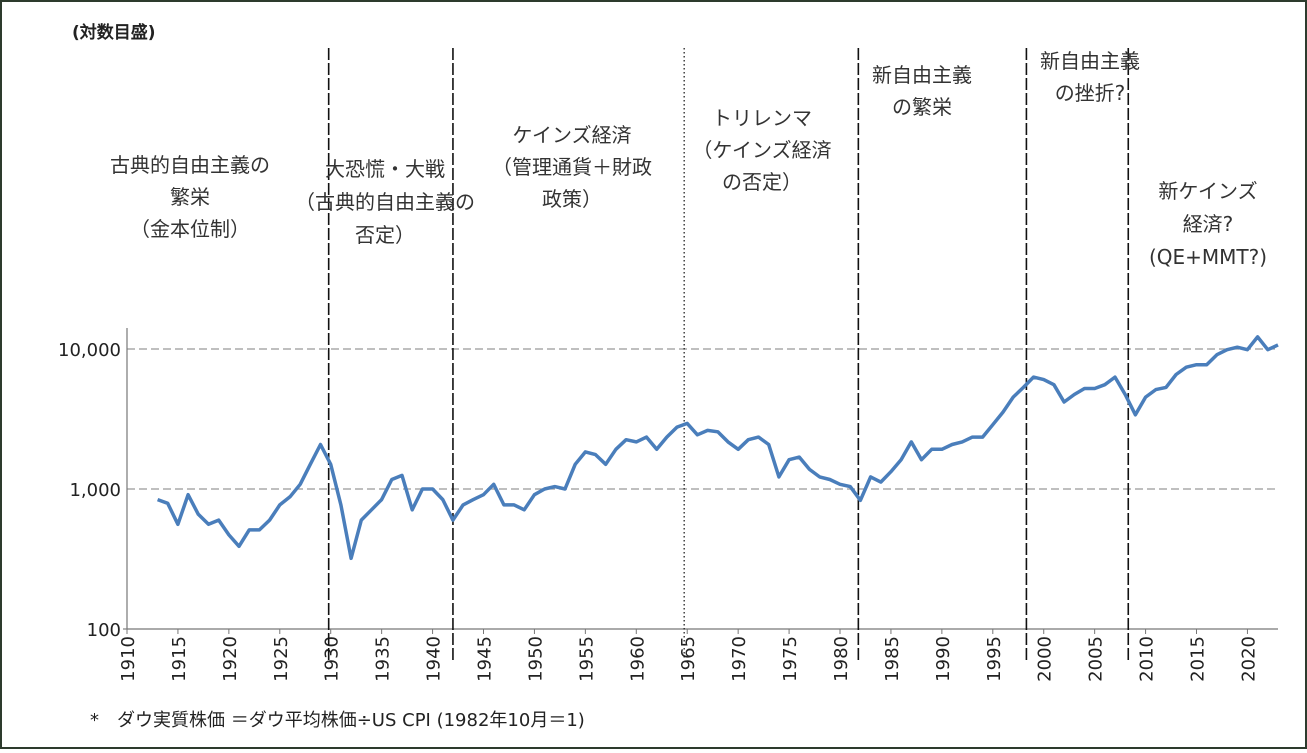 This screenshot has height=753, width=1307. I want to click on x-tick-label: 1920, so click(230, 659).